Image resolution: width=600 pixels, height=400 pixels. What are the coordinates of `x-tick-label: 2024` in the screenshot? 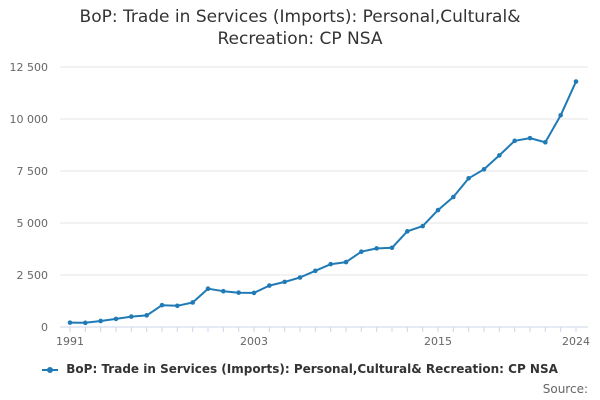 It's located at (576, 341).